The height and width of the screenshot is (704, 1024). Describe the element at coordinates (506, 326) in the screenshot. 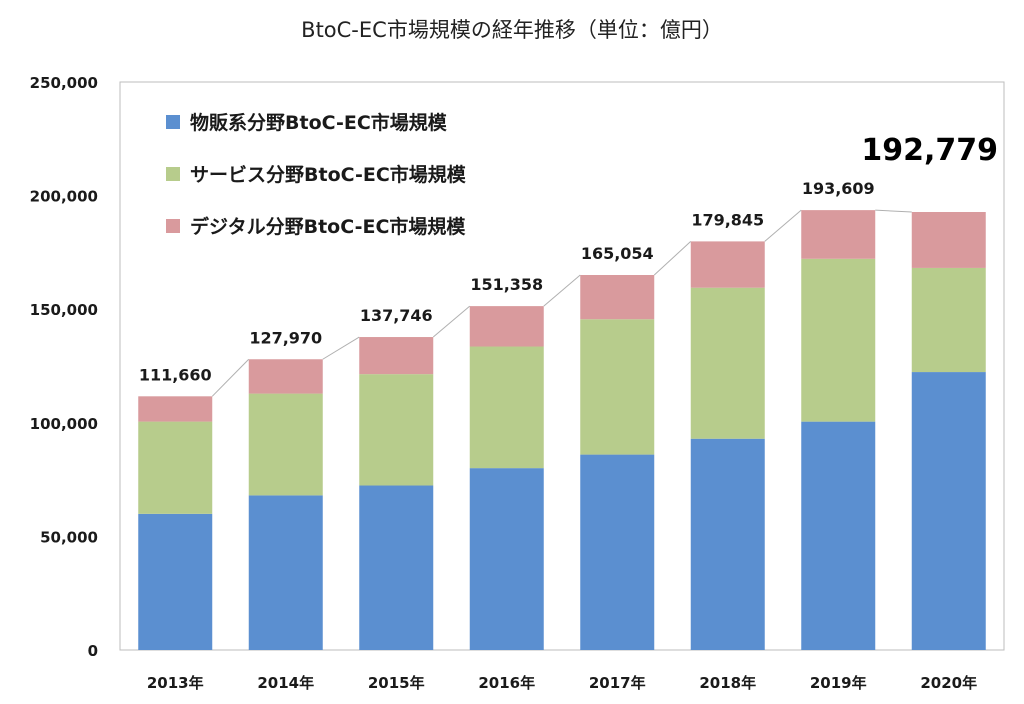

I see `bar-3-2016年` at that location.